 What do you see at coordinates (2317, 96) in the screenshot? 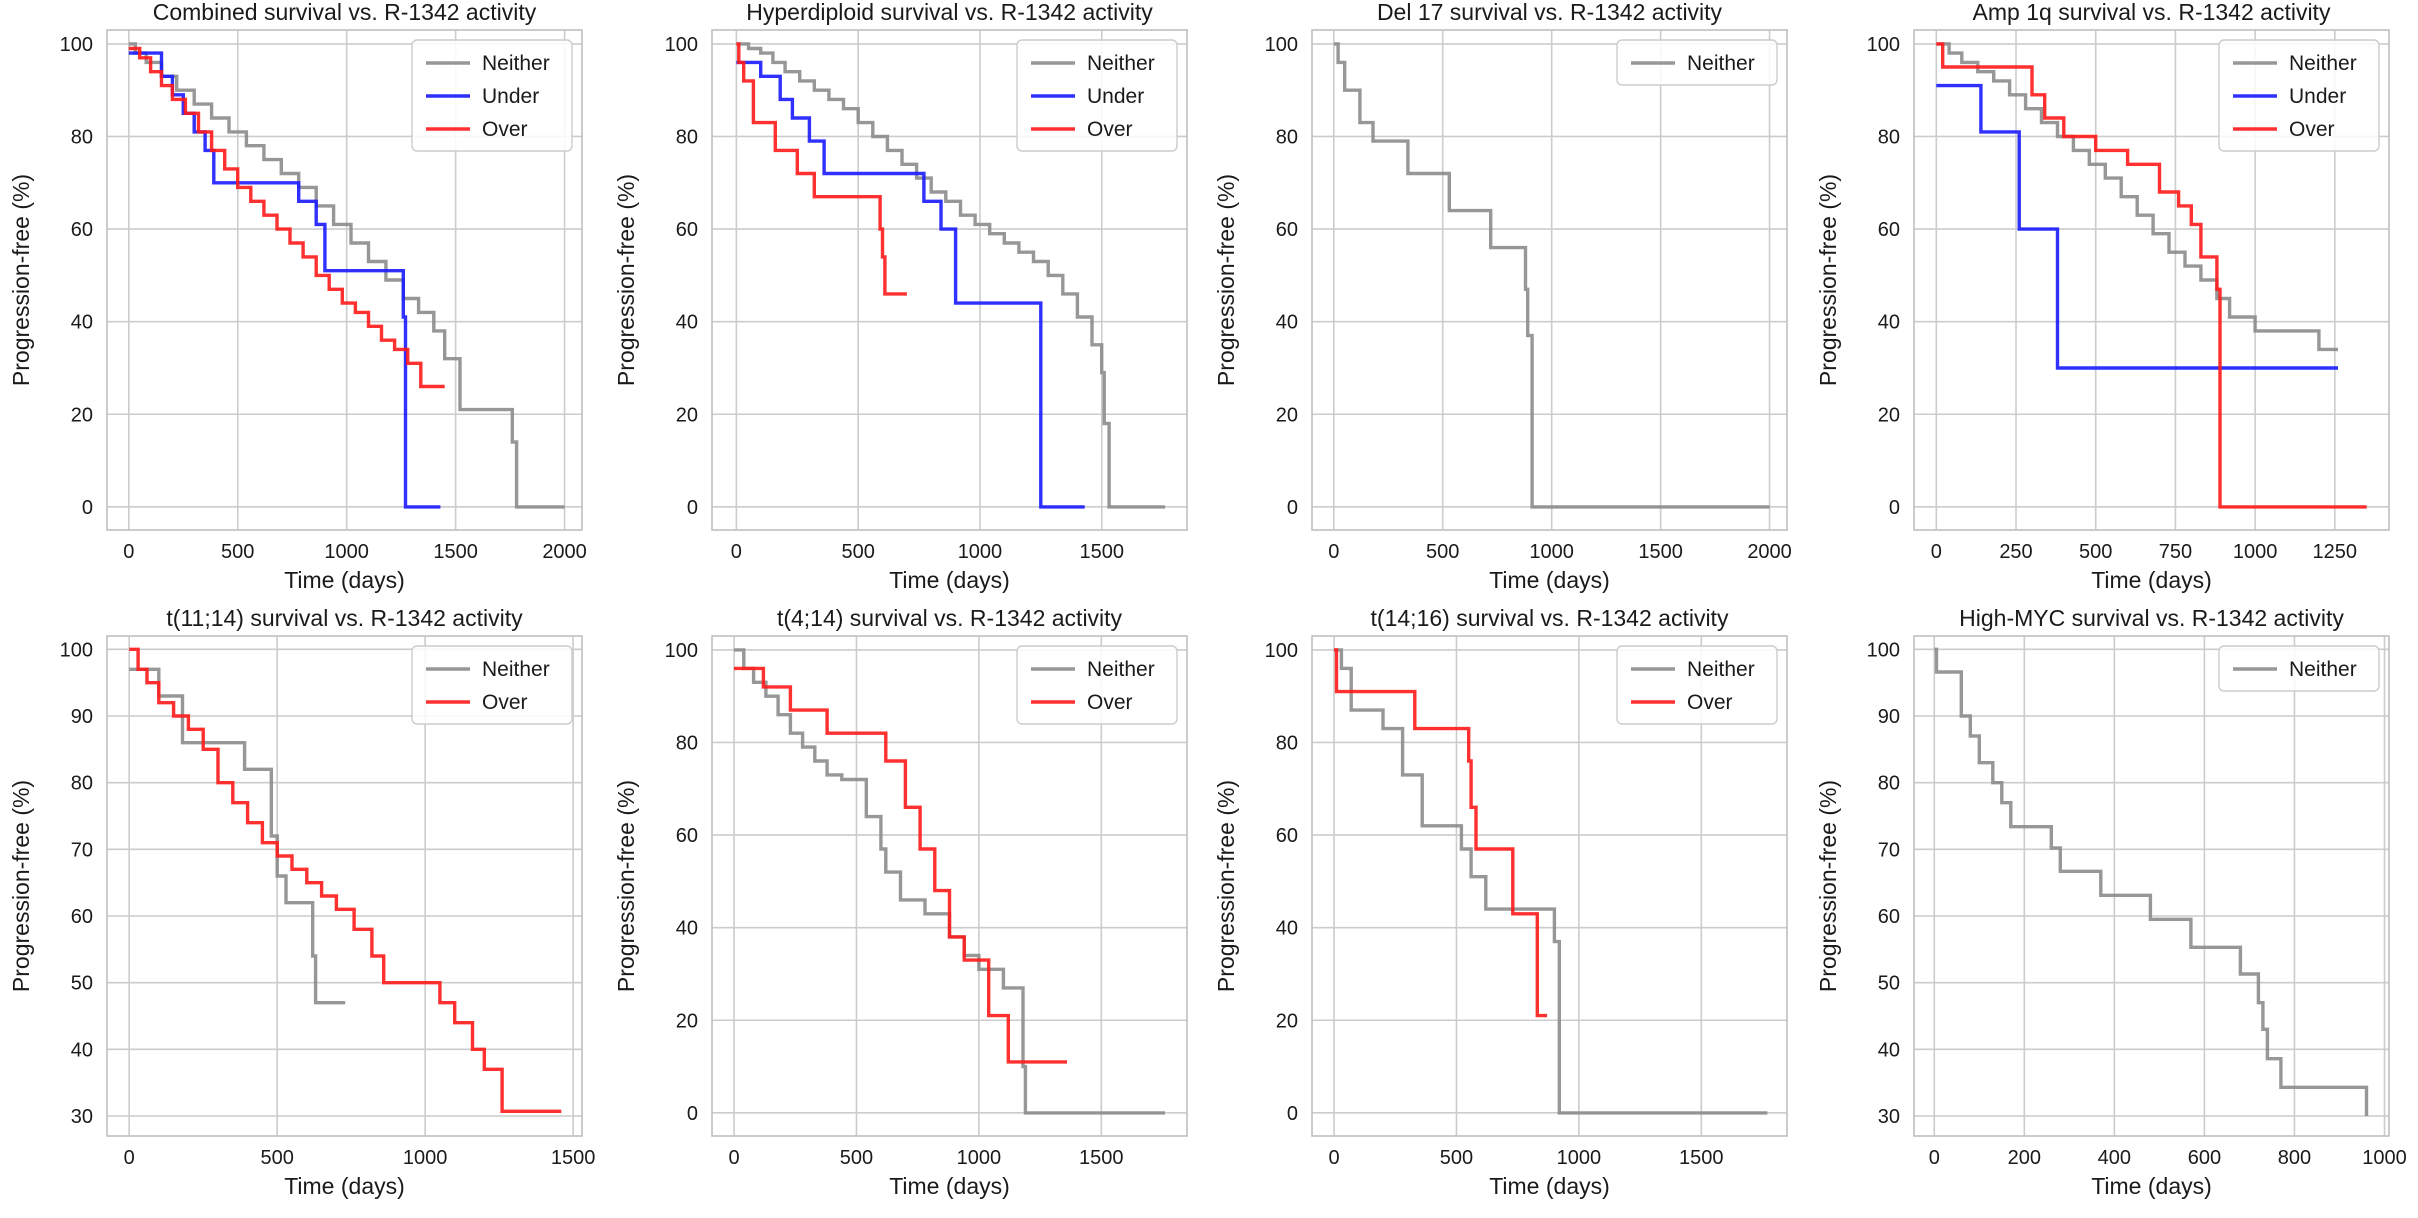
I see `legend-label-under: Under` at bounding box center [2317, 96].